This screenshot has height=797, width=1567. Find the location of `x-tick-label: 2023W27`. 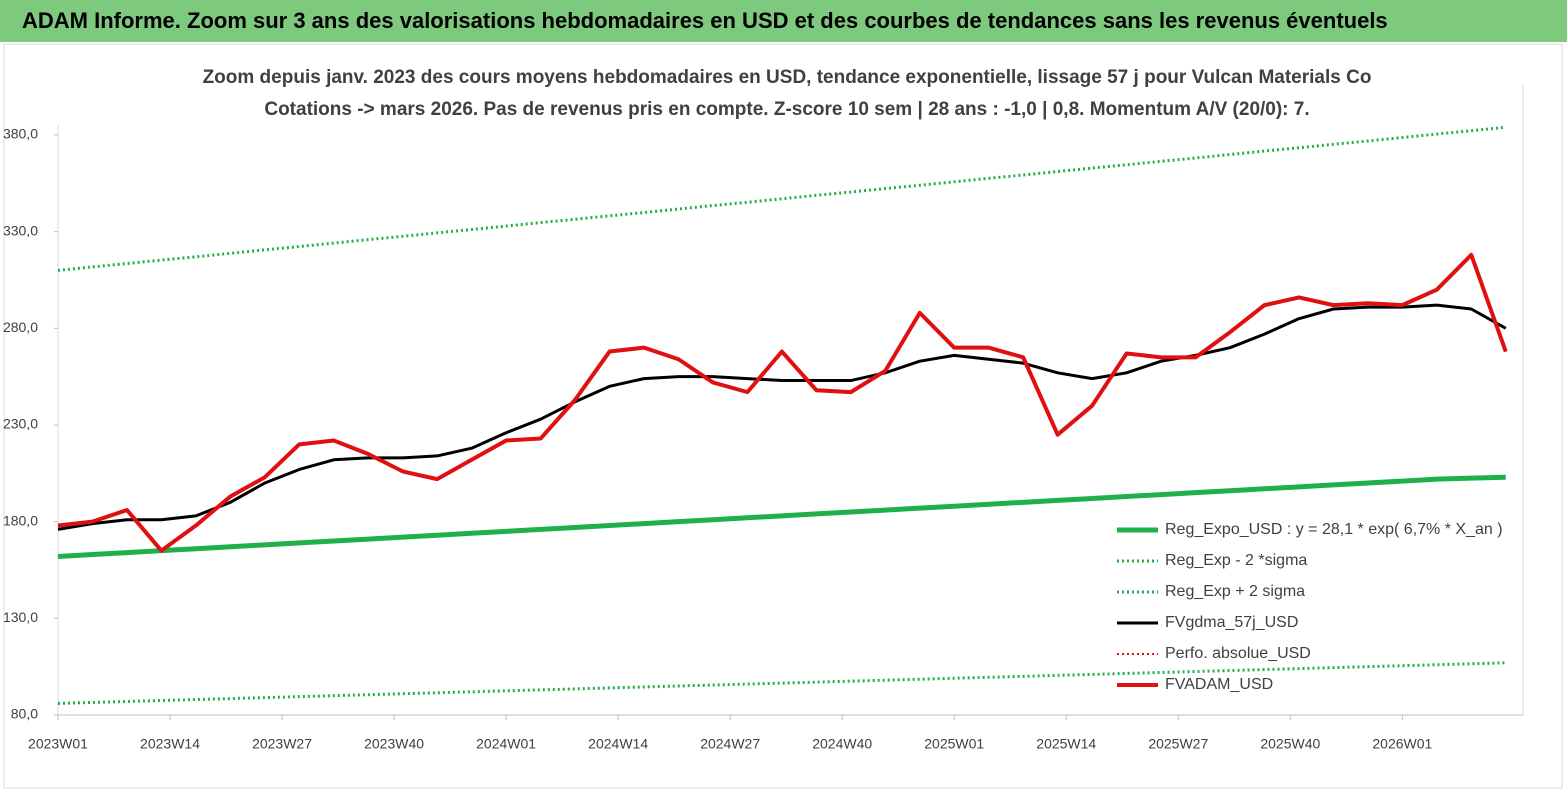

x-tick-label: 2023W27 is located at coordinates (282, 744).